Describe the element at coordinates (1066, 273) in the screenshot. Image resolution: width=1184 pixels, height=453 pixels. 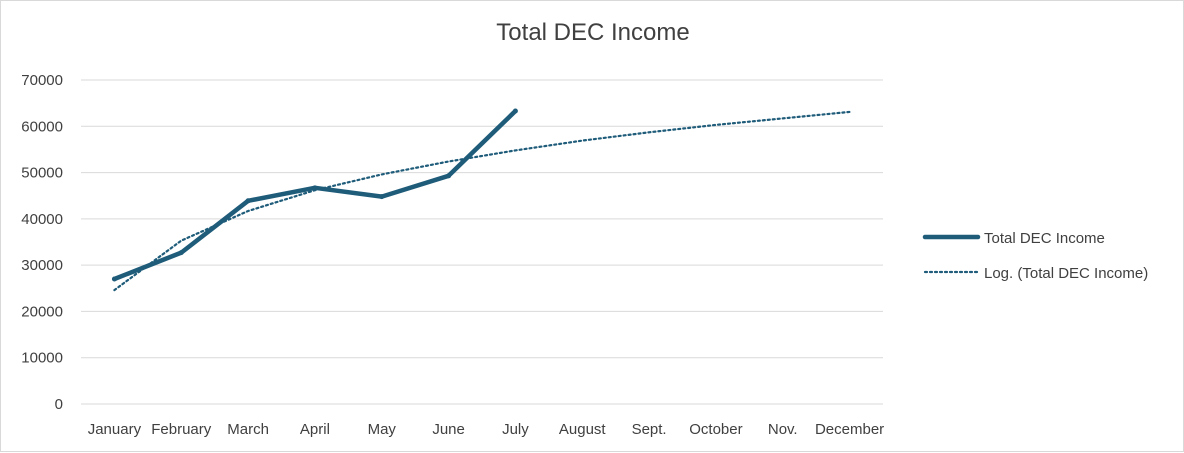
I see `legend-label-trend: Log. (Total DEC Income)` at that location.